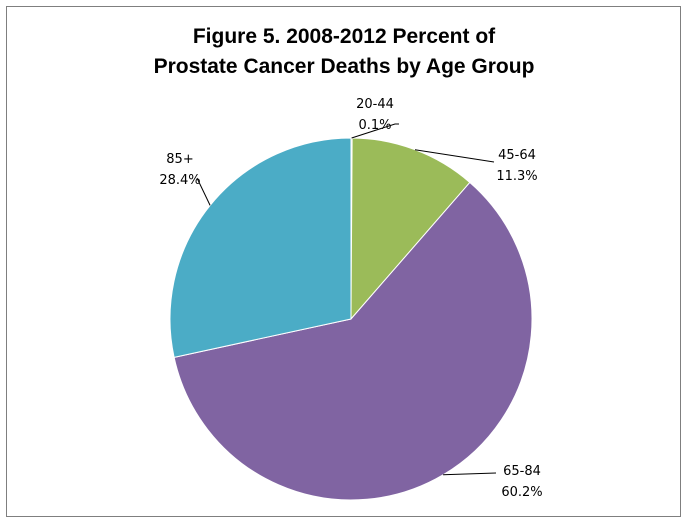 This screenshot has width=688, height=523. Describe the element at coordinates (517, 155) in the screenshot. I see `slice-label-45-64: 45-64` at that location.